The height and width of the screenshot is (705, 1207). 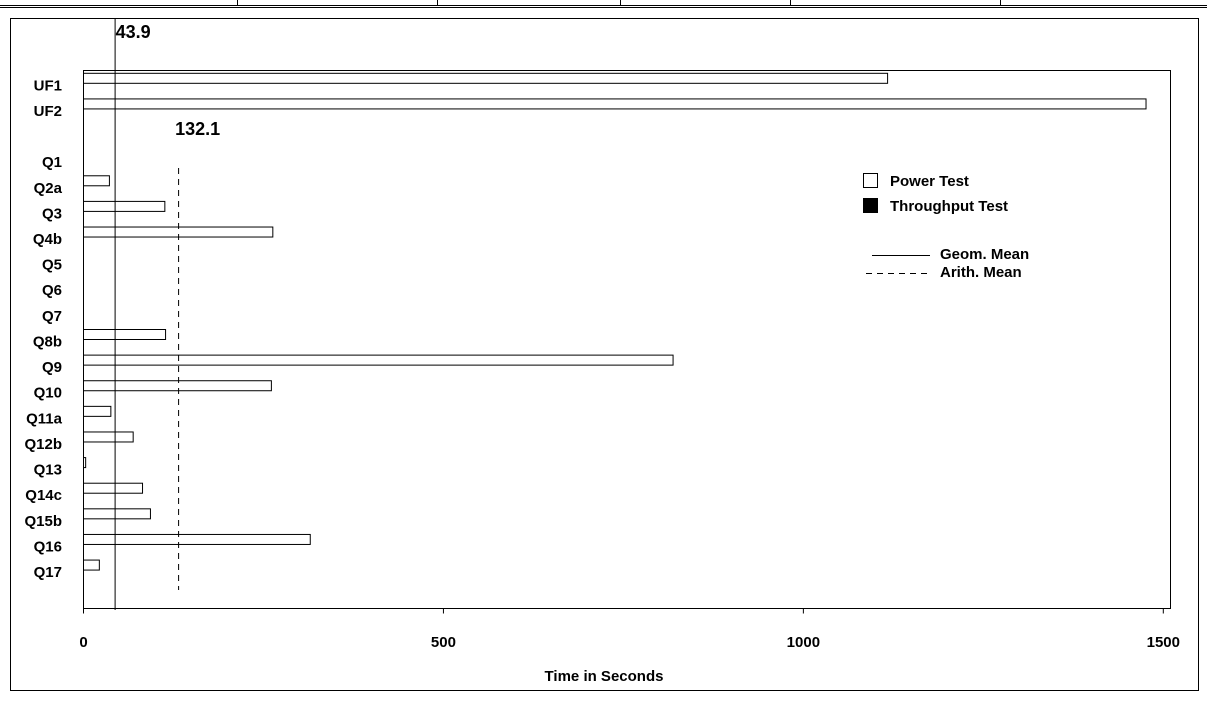 What do you see at coordinates (43, 495) in the screenshot?
I see `y-tick-label: Q14c` at bounding box center [43, 495].